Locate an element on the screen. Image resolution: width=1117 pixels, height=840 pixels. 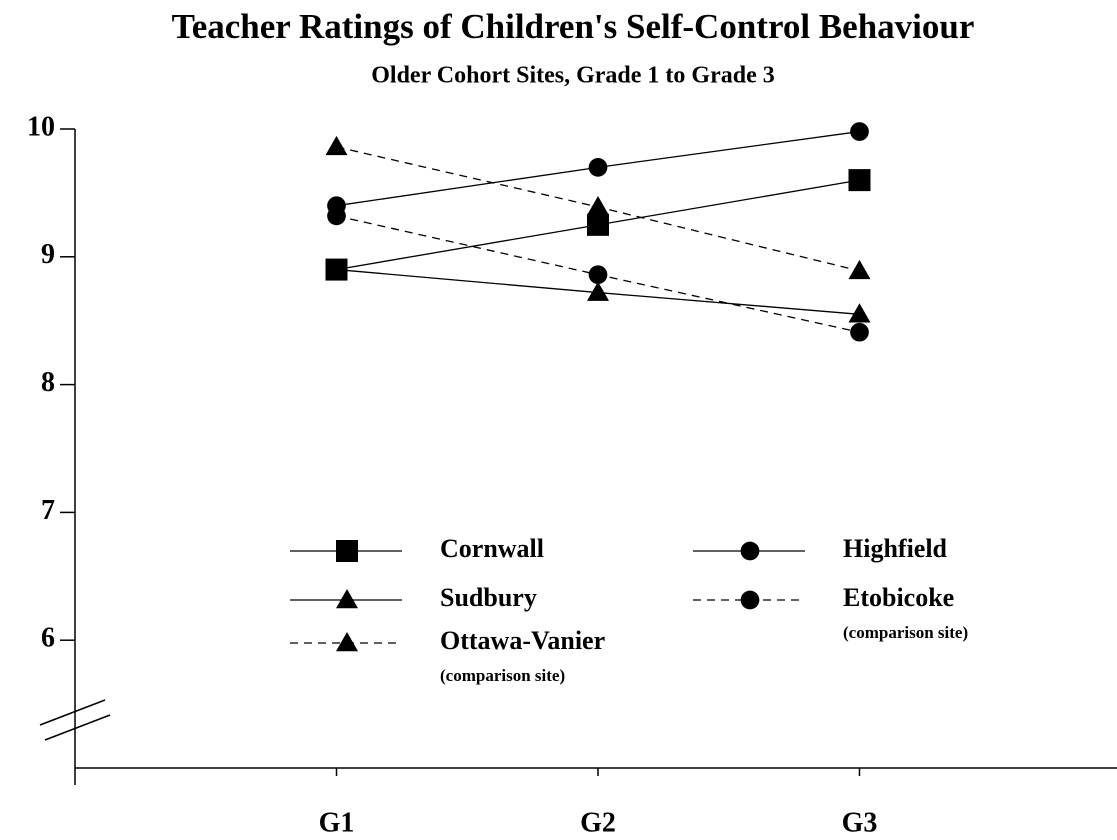
y-tick-label: 9 is located at coordinates (48, 254).